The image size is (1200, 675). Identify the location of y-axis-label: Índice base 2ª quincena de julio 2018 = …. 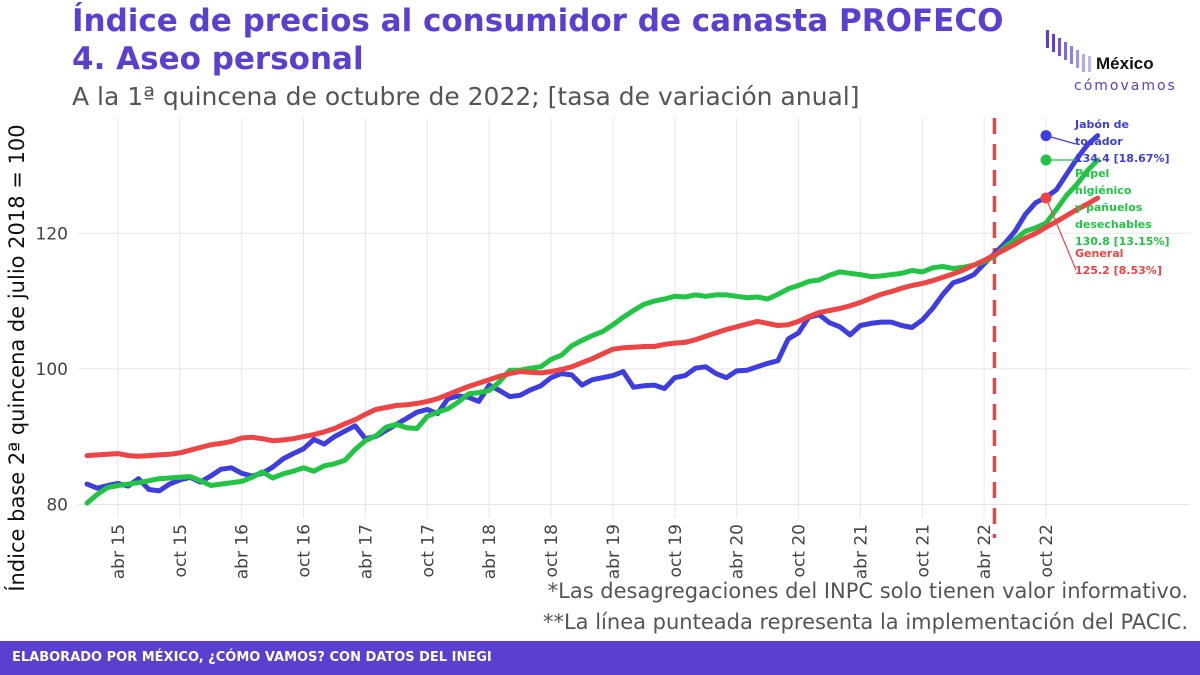
(16, 357).